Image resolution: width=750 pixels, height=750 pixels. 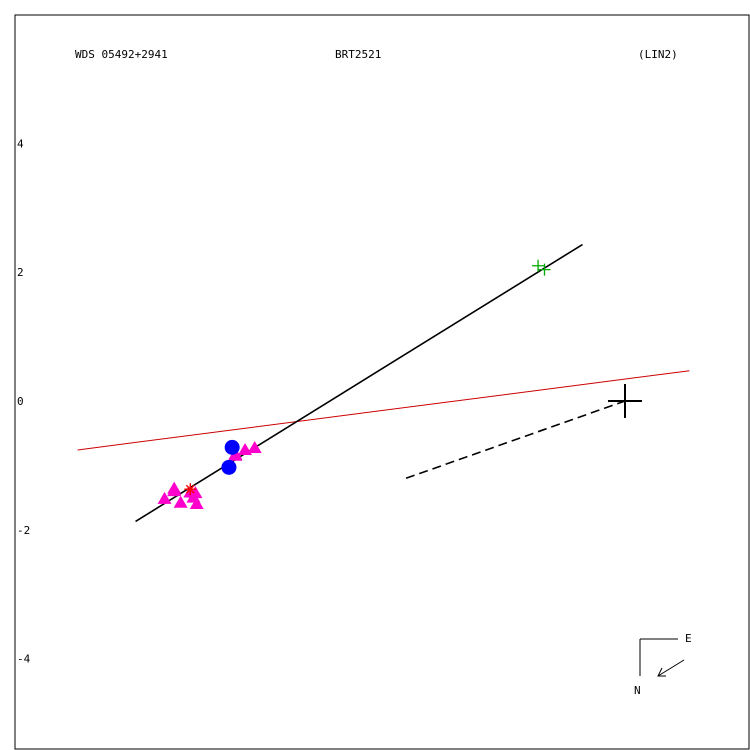 What do you see at coordinates (661, 672) in the screenshot?
I see `compass-arrow-head` at bounding box center [661, 672].